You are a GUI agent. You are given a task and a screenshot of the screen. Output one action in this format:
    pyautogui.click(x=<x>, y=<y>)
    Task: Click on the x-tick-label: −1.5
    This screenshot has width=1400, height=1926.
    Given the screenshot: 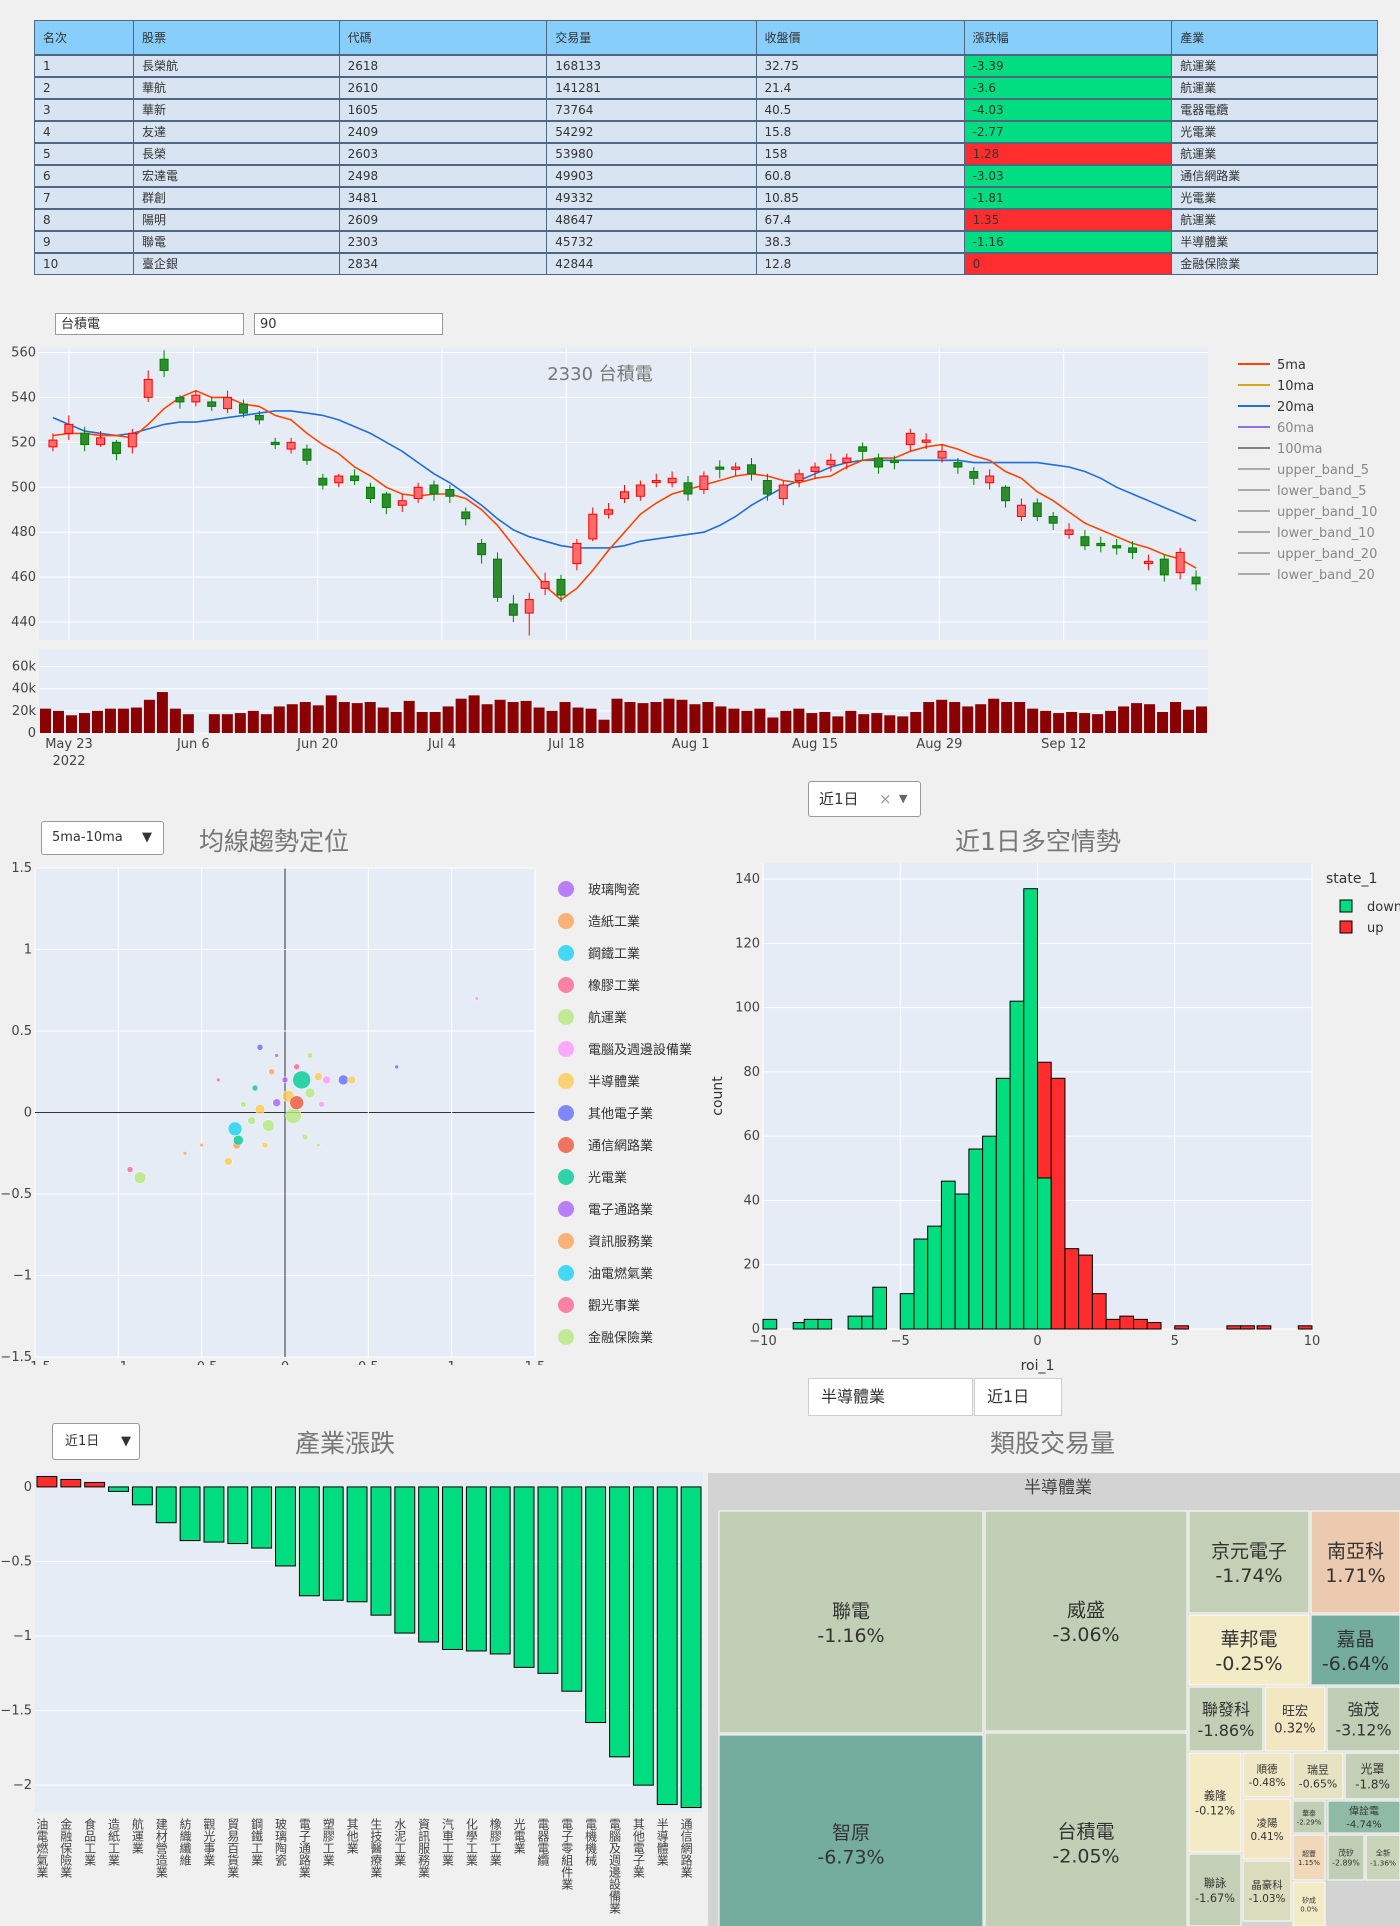 What is the action you would take?
    pyautogui.click(x=35, y=1362)
    